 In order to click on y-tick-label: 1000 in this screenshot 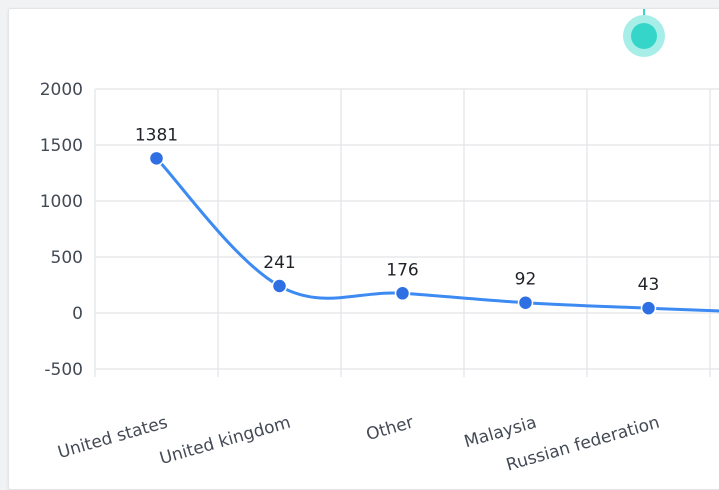, I will do `click(61, 202)`.